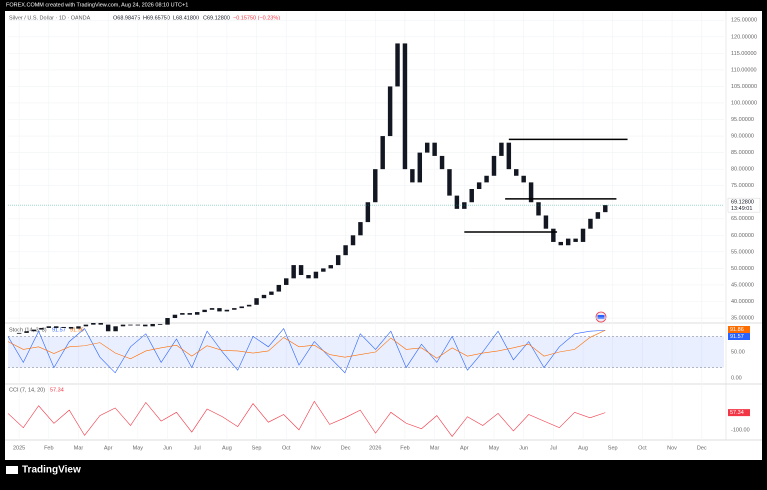 The image size is (767, 490). I want to click on symbol: Silver / U.S. Dollar · 1D · OANDA, so click(50, 18).